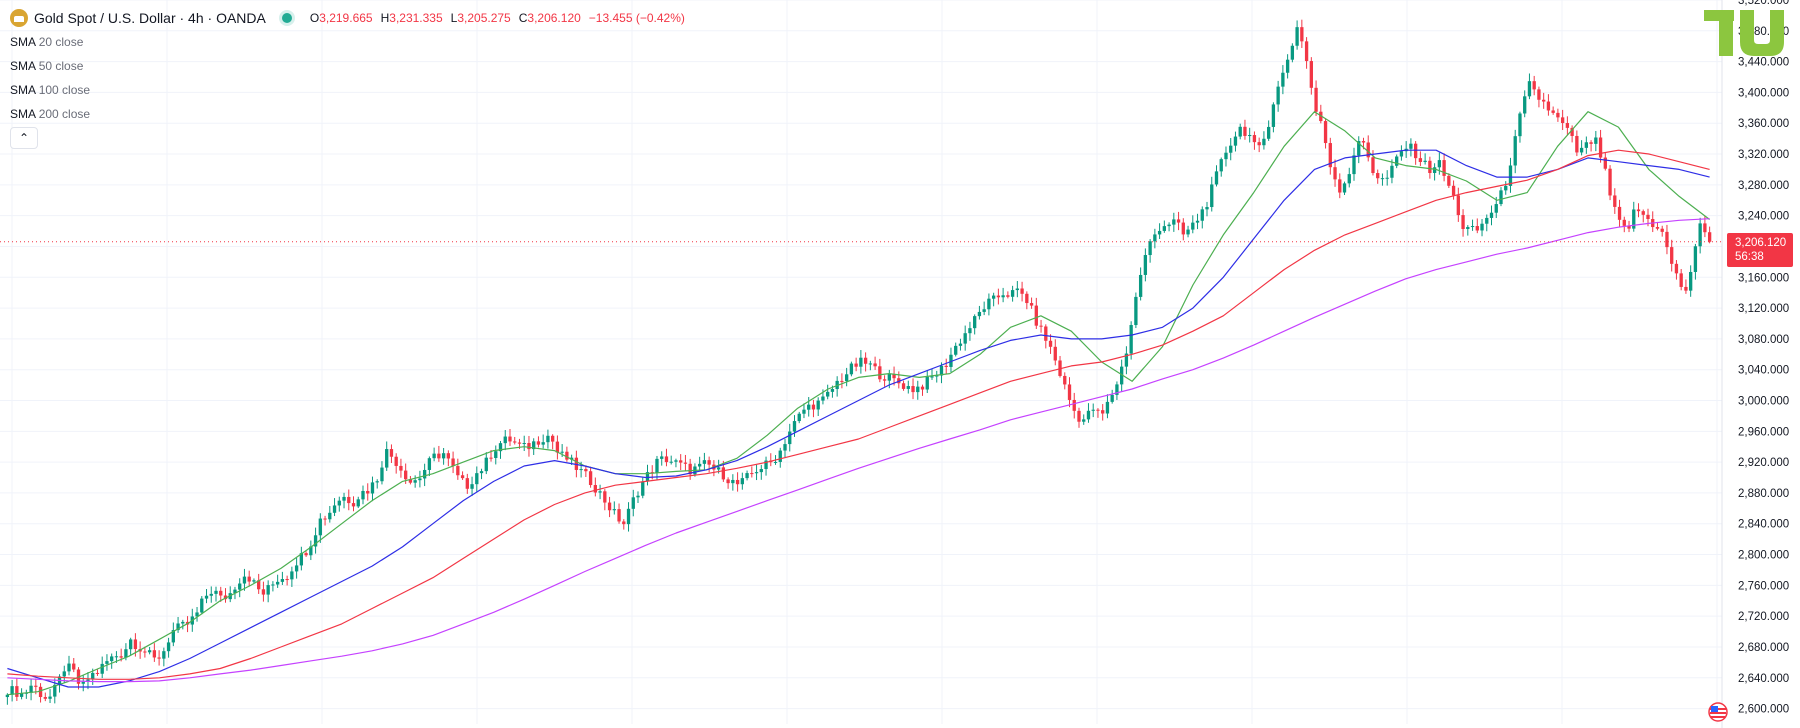 The width and height of the screenshot is (1800, 728). Describe the element at coordinates (484, 18) in the screenshot. I see `low-value: 3,205.275` at that location.